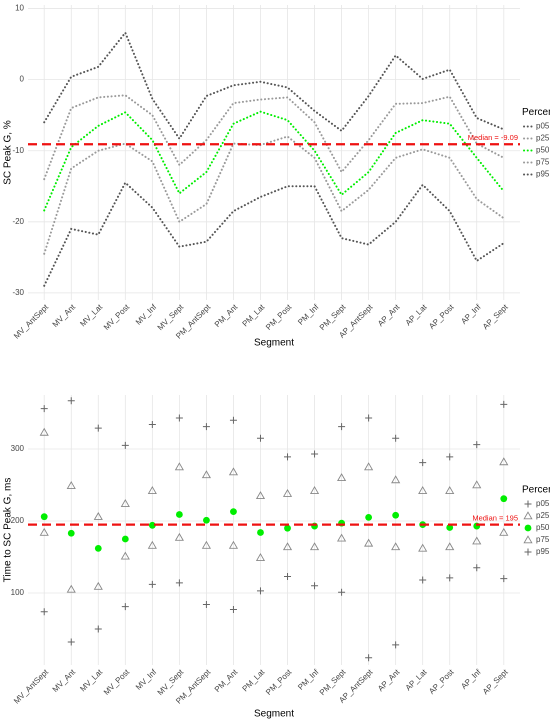 Image resolution: width=550 pixels, height=723 pixels. I want to click on x-tick-label: AP_Post, so click(441, 681).